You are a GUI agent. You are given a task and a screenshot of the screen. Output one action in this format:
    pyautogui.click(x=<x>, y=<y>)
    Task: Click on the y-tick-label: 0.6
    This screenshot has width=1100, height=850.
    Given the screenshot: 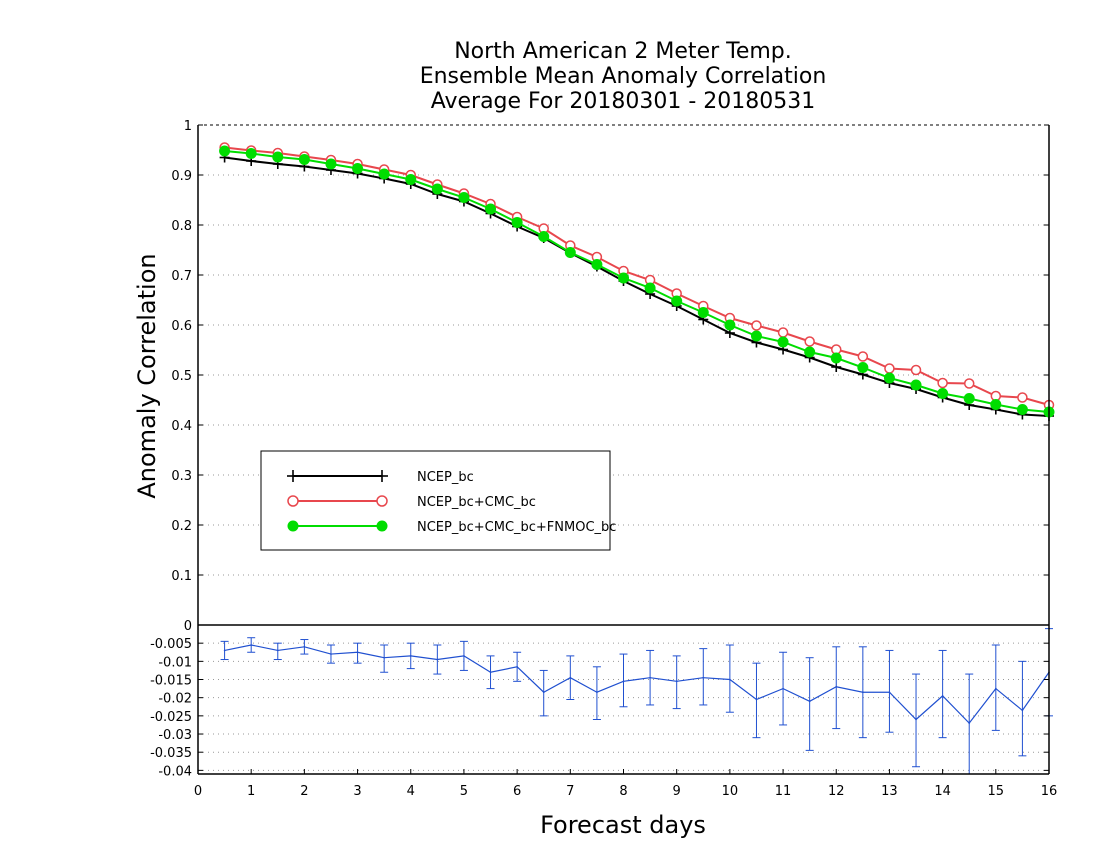 What is the action you would take?
    pyautogui.click(x=181, y=326)
    